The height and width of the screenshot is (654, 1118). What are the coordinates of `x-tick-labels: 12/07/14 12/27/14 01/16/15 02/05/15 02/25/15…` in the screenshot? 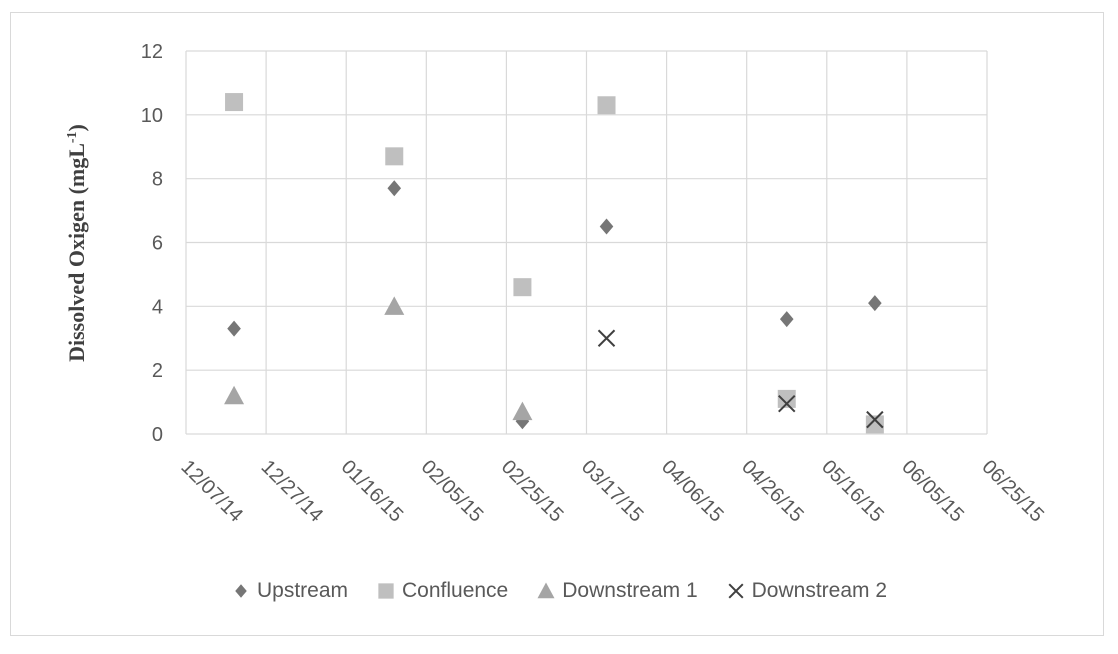 It's located at (612, 491).